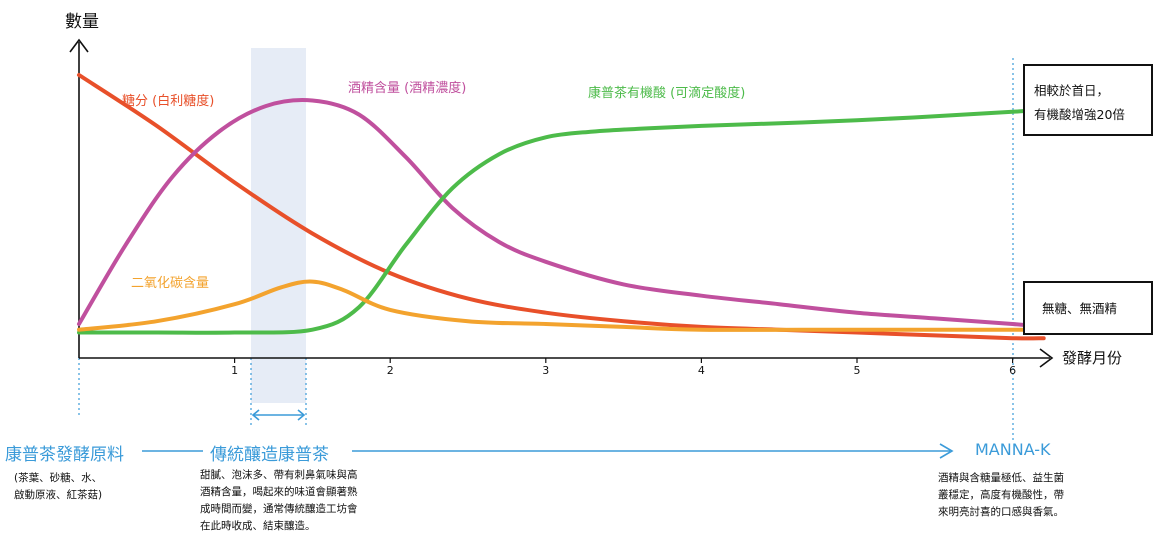  Describe the element at coordinates (269, 455) in the screenshot. I see `timeline-middle-label: 傳統釀造康普茶` at that location.